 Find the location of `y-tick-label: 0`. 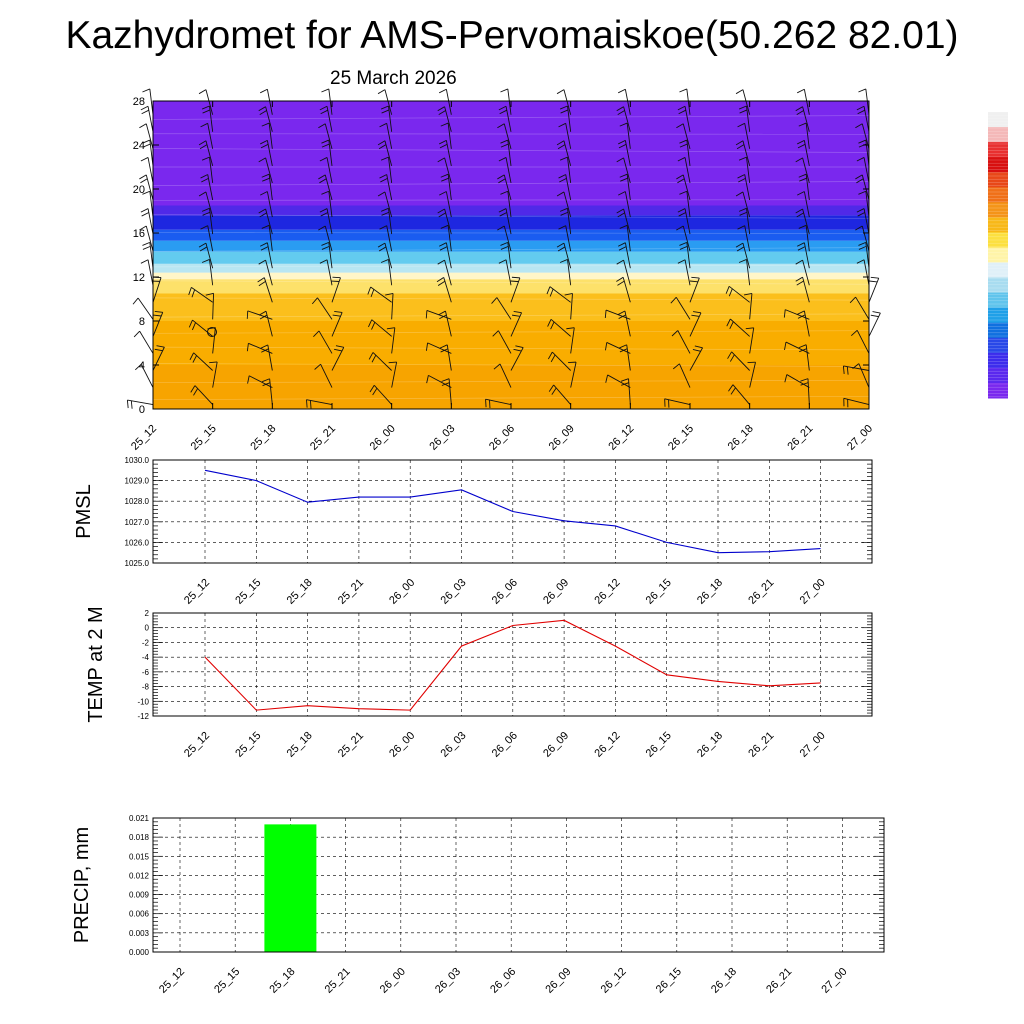

y-tick-label: 0 is located at coordinates (142, 410).